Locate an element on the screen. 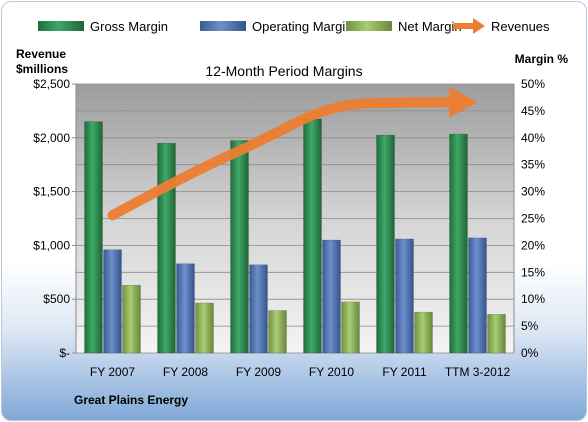  x-tick-label: FY 2010 is located at coordinates (331, 372).